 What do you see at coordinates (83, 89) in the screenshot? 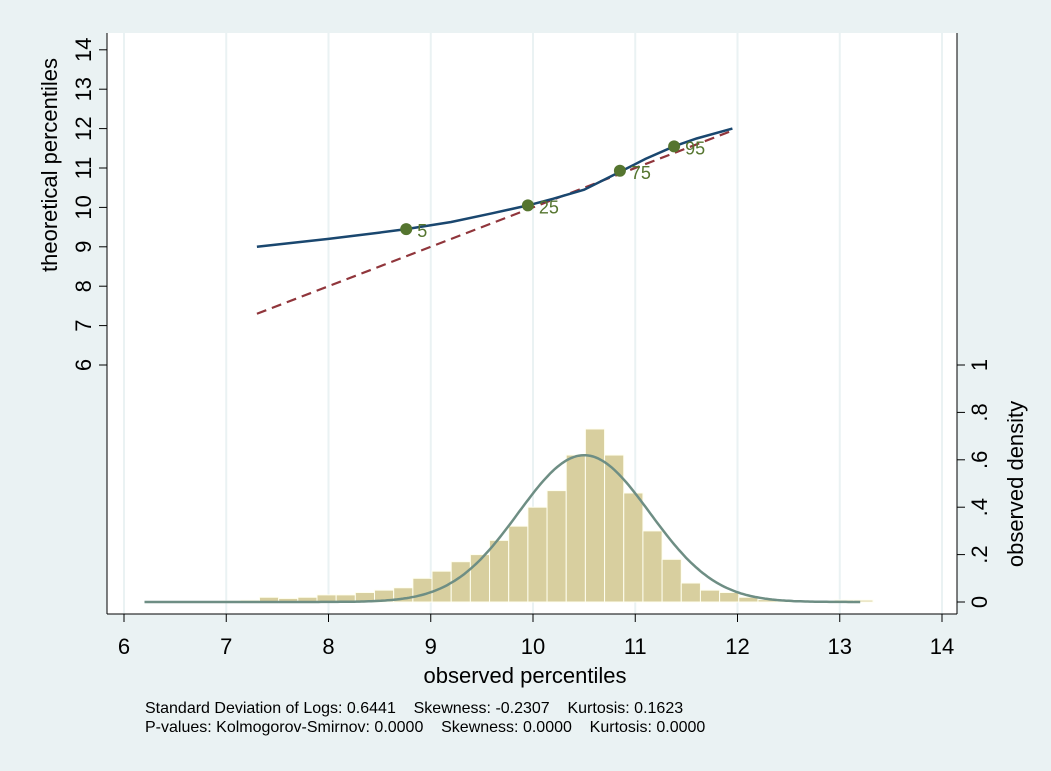
I see `y-tick-label: 13` at bounding box center [83, 89].